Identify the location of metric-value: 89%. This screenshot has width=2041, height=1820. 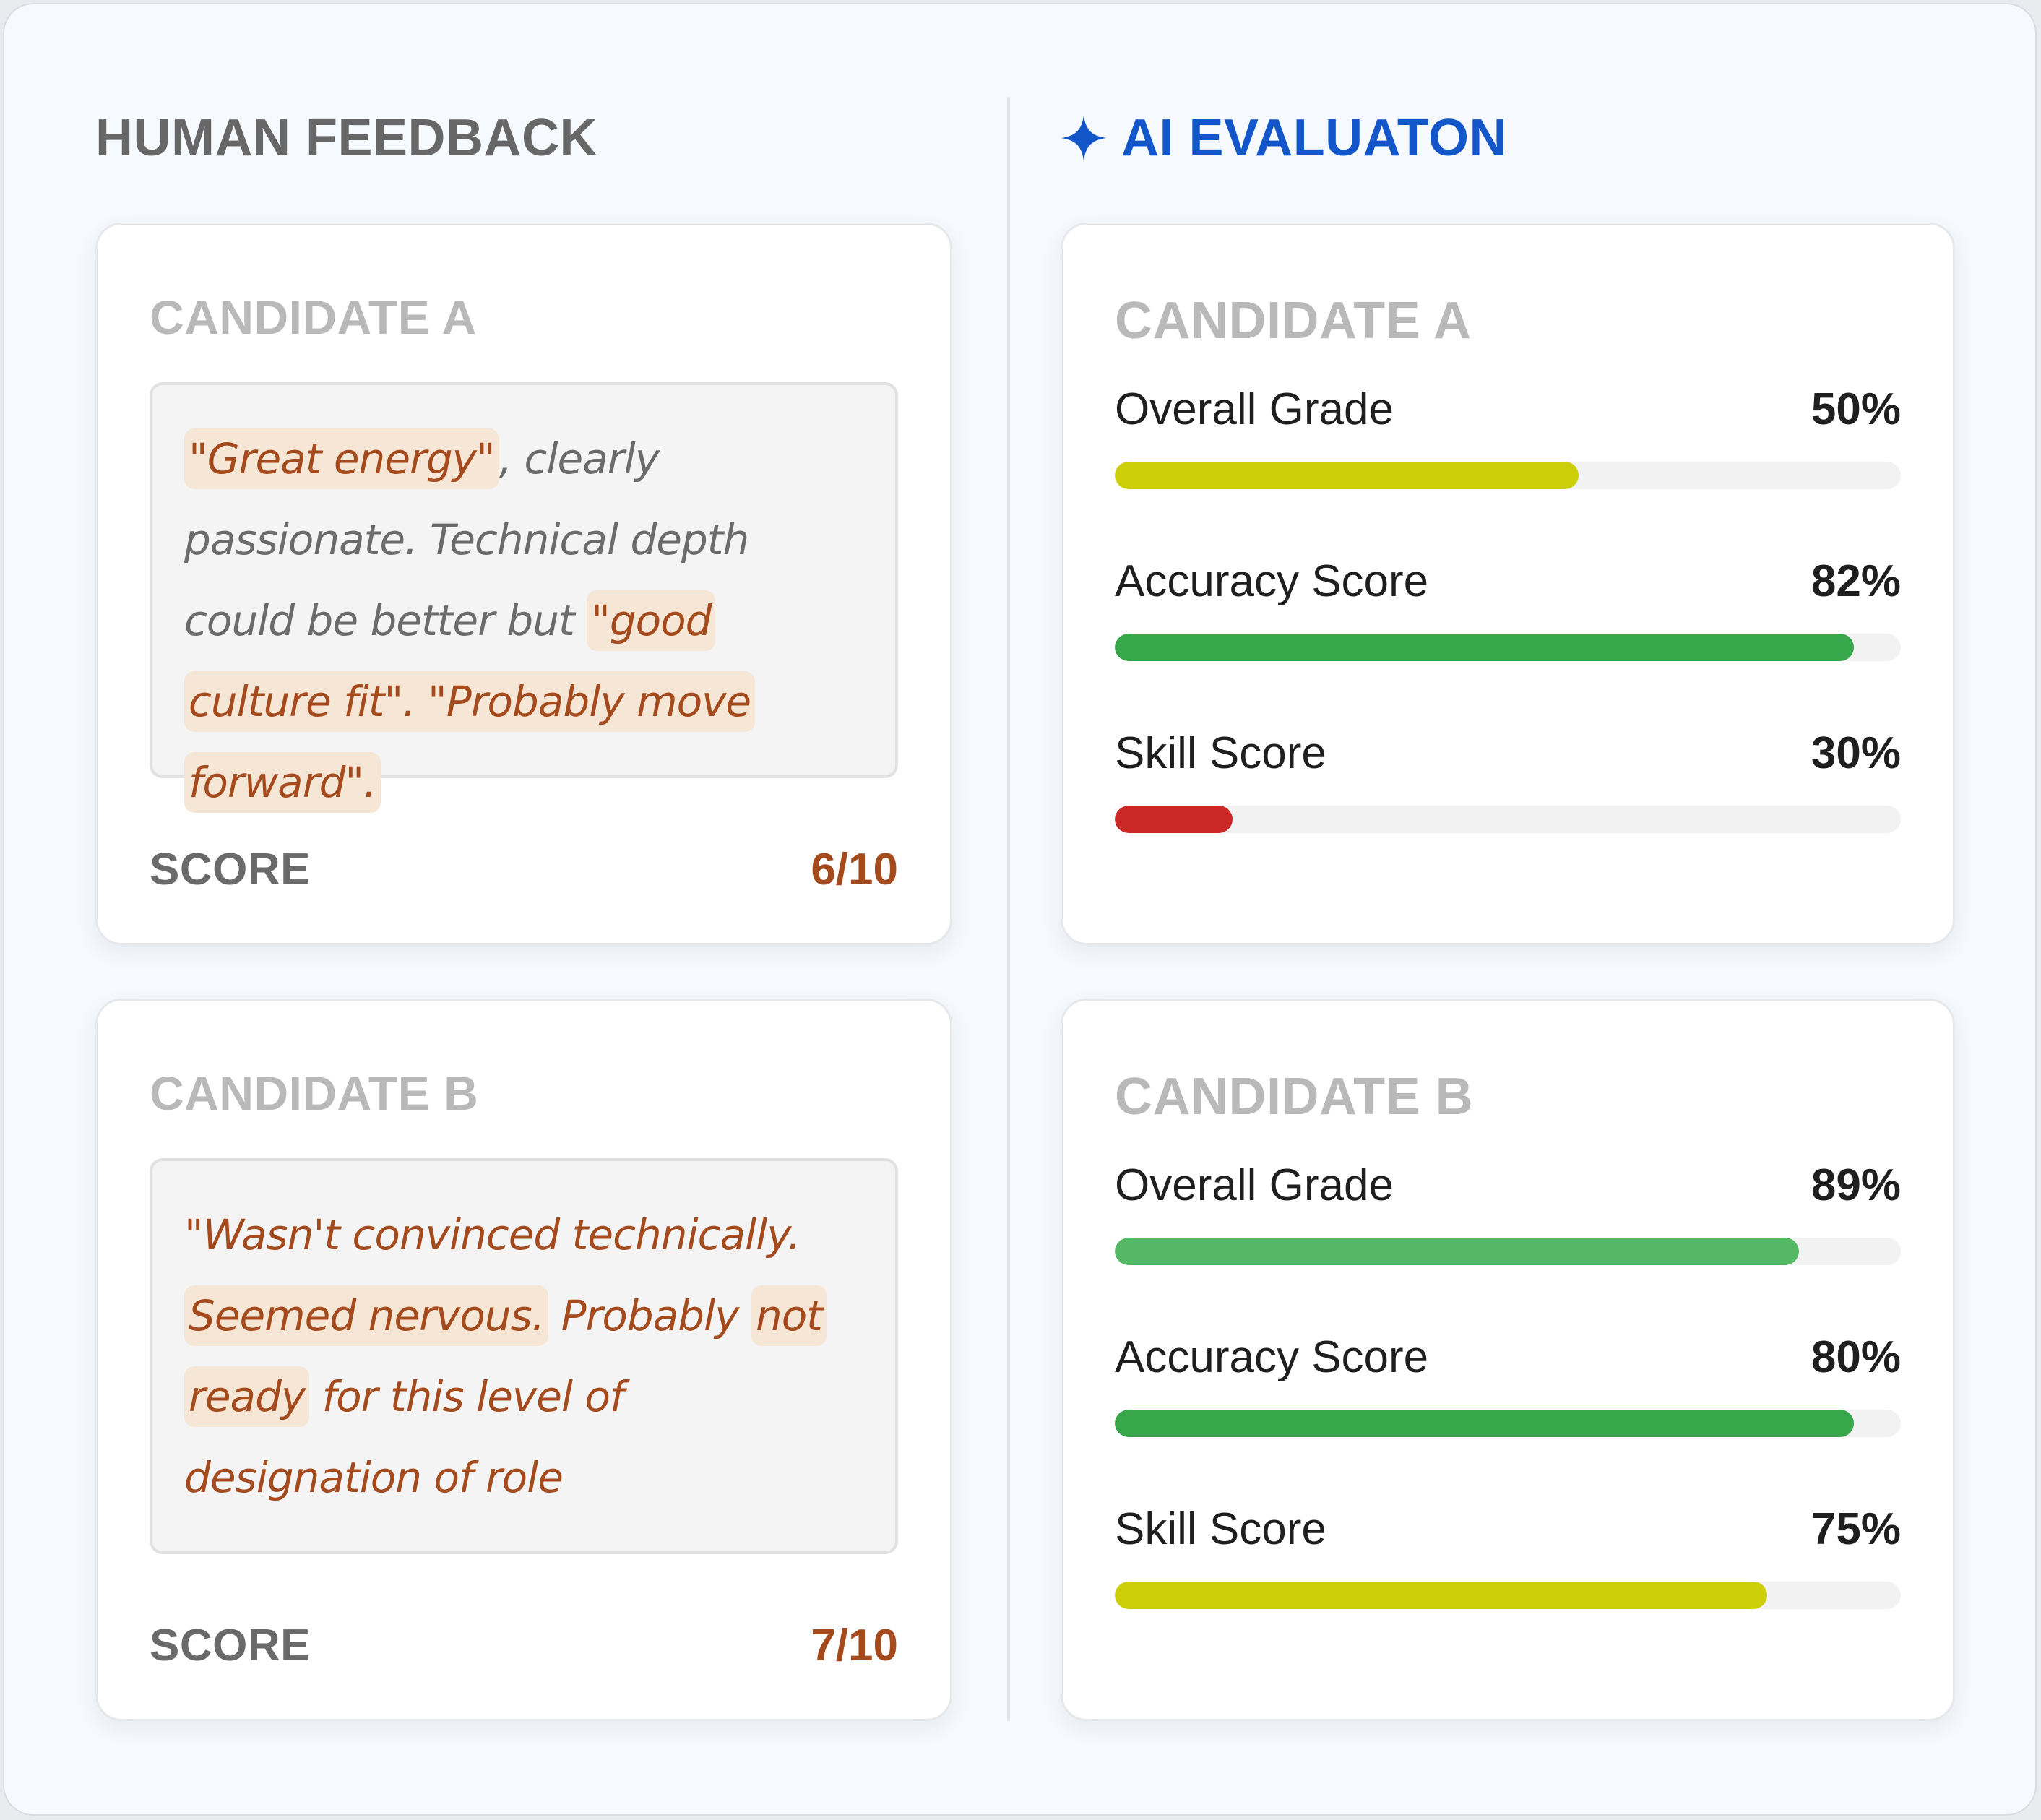
(1856, 1185).